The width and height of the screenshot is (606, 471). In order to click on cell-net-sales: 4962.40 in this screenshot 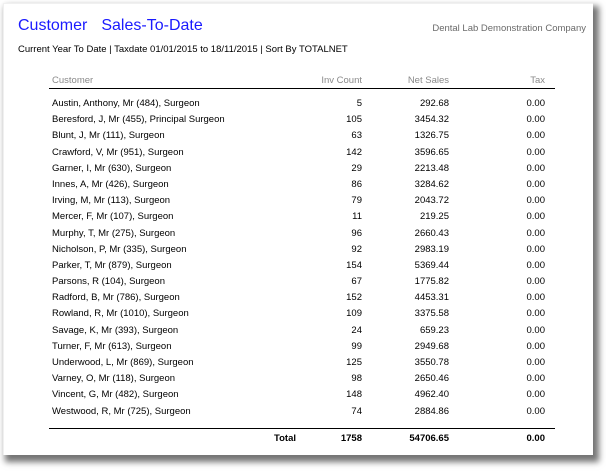, I will do `click(431, 395)`.